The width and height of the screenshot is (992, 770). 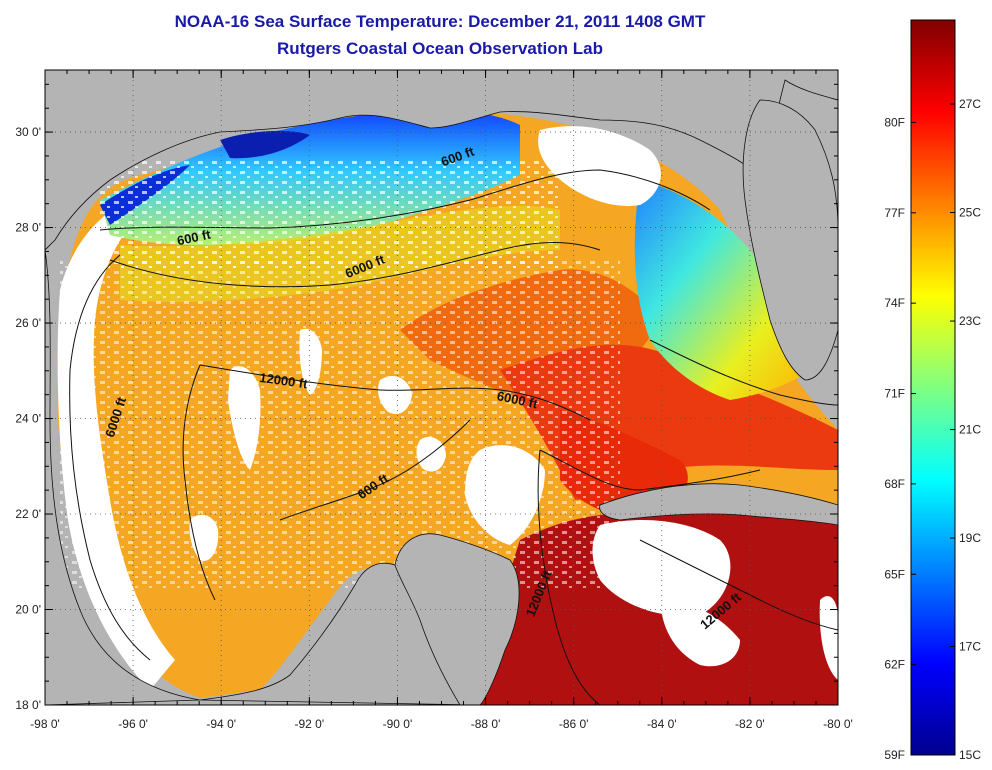 What do you see at coordinates (486, 724) in the screenshot?
I see `x-axis-tick-label: -88 0'` at bounding box center [486, 724].